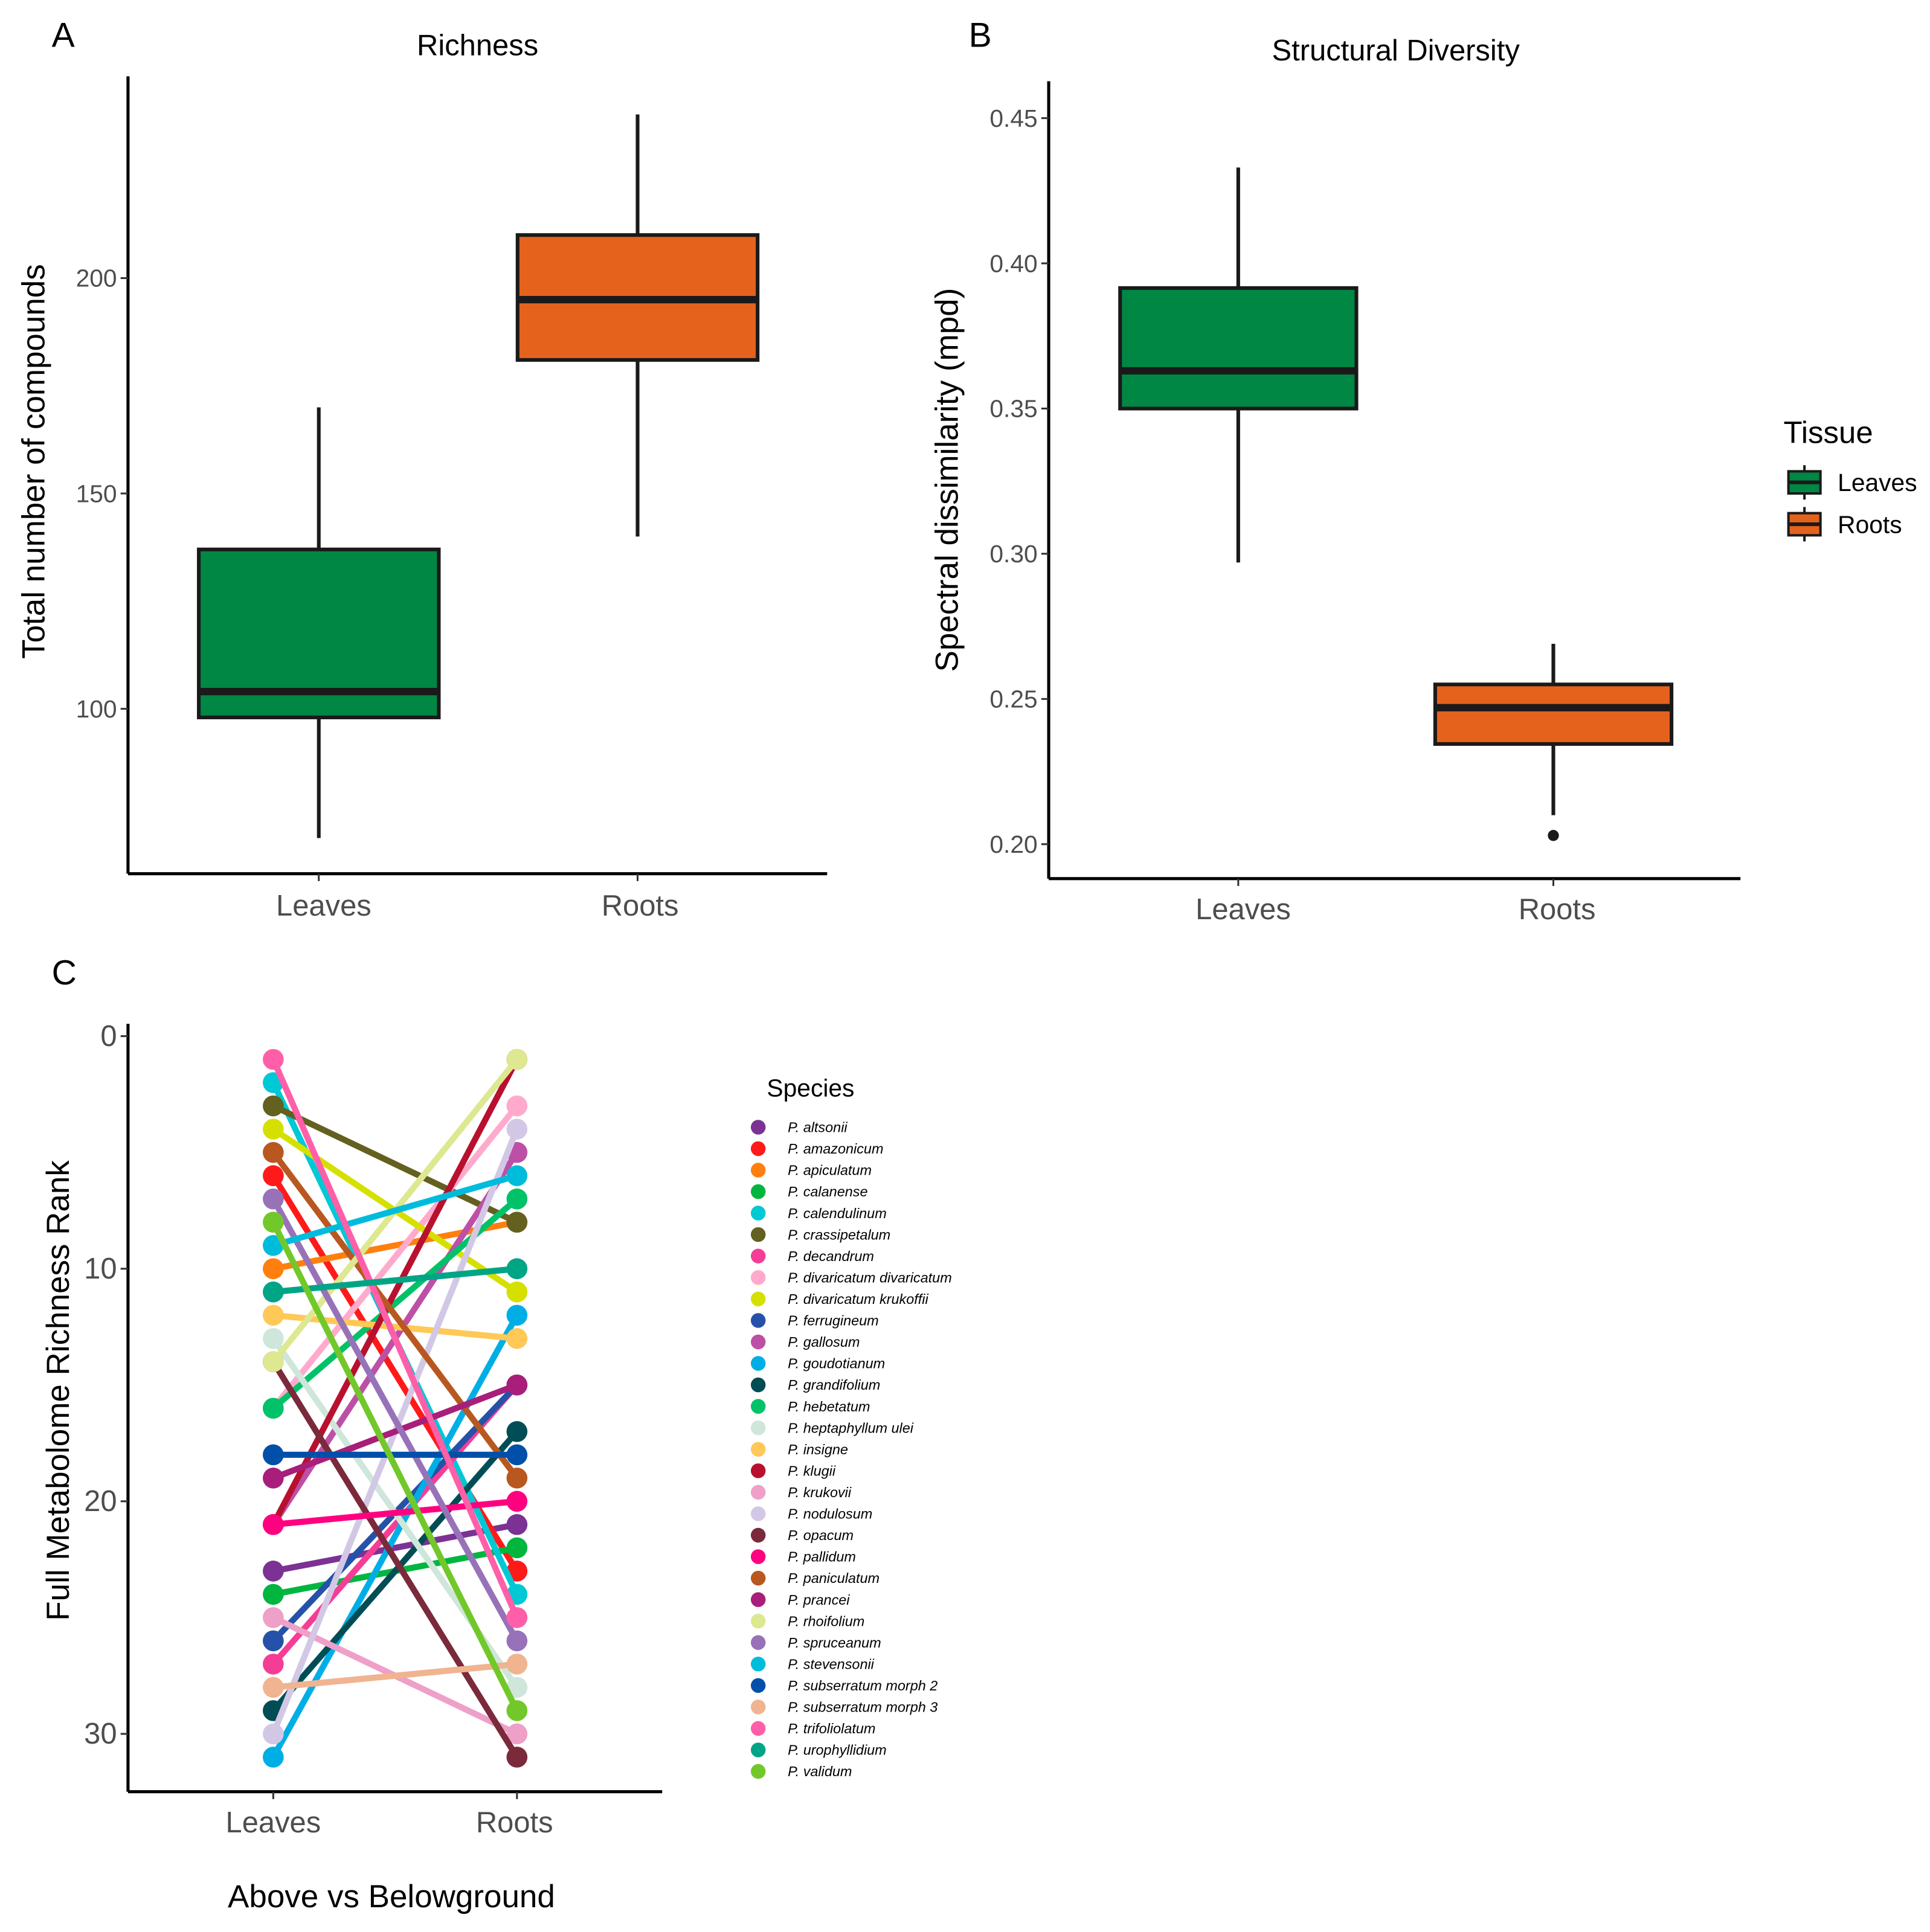  I want to click on line-paniculatum, so click(395, 1315).